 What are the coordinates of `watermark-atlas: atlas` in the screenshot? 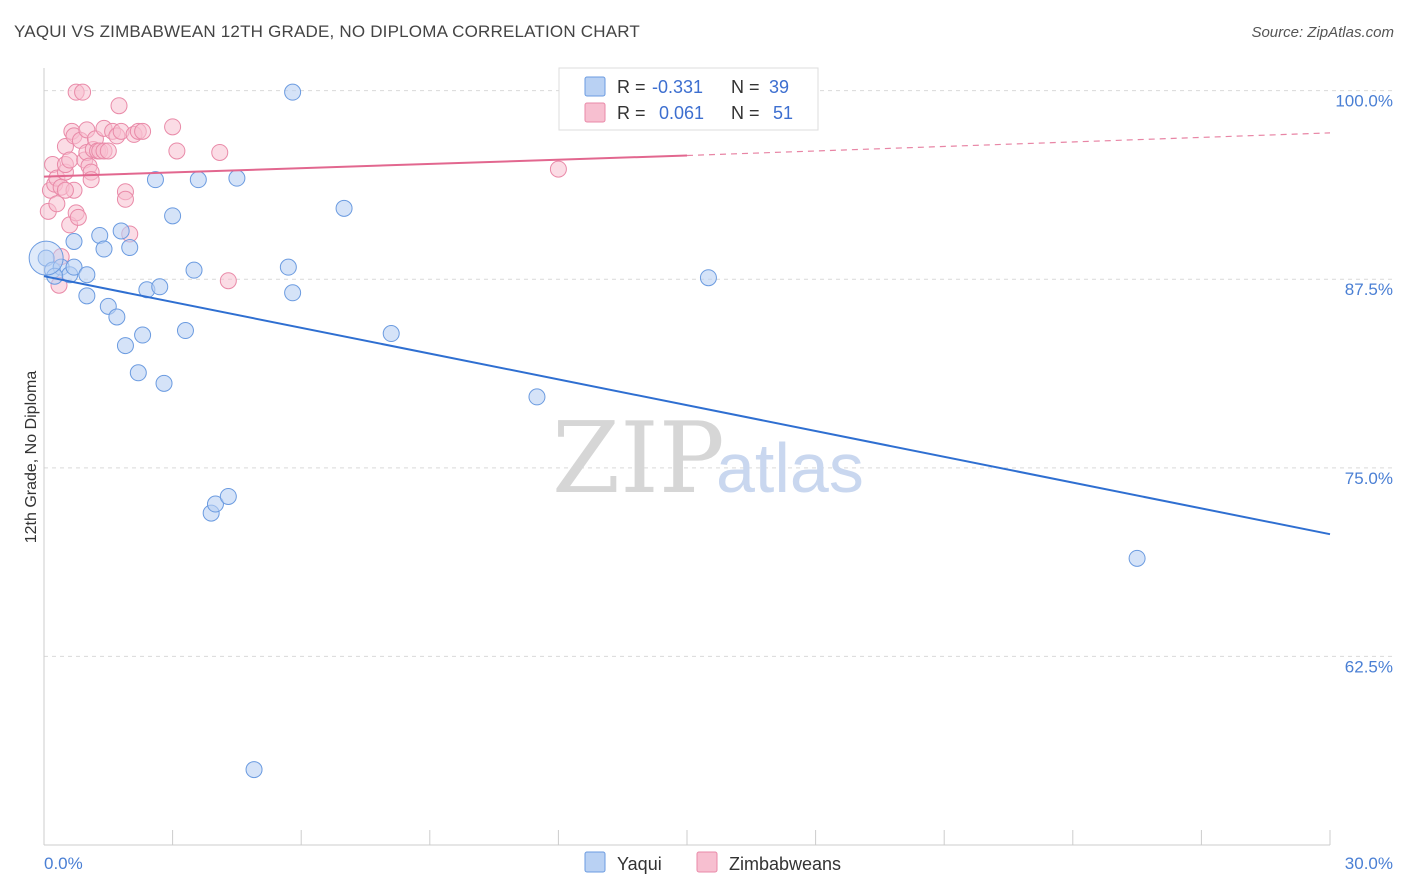 It's located at (790, 468).